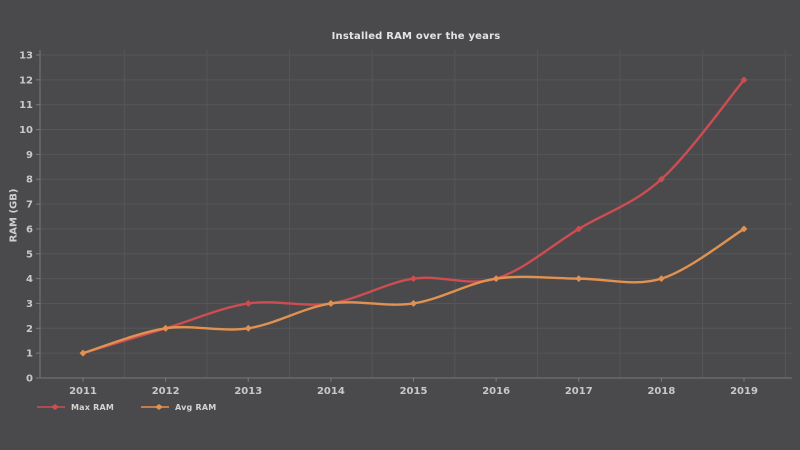 The width and height of the screenshot is (800, 450). Describe the element at coordinates (744, 391) in the screenshot. I see `x-tick-label: 2019` at that location.